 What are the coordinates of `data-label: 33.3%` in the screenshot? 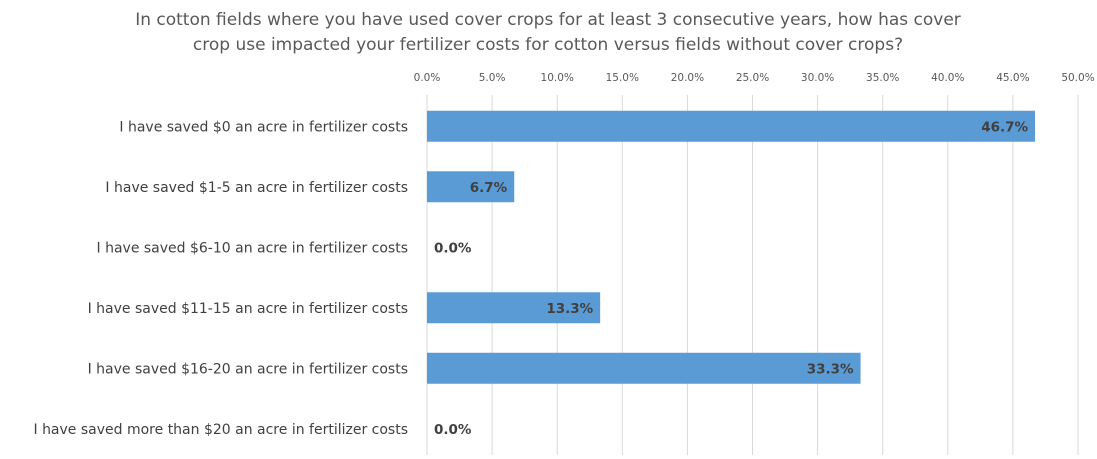 It's located at (830, 369).